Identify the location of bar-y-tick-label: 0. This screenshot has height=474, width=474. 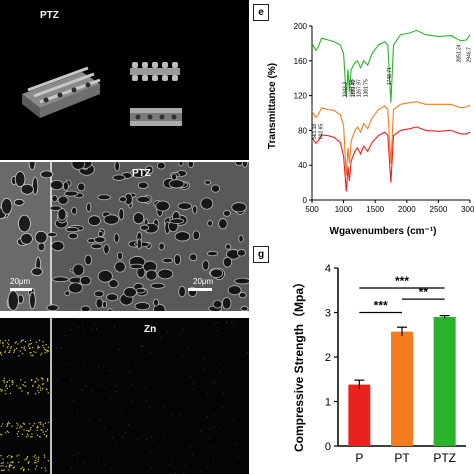
(328, 447).